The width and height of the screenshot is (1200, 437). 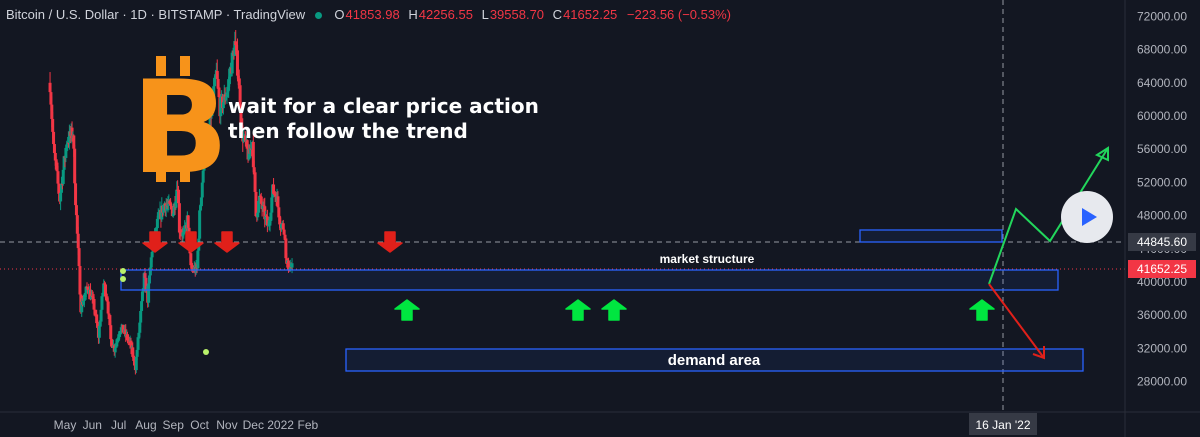 I want to click on market-structure-label: market structure, so click(x=707, y=259).